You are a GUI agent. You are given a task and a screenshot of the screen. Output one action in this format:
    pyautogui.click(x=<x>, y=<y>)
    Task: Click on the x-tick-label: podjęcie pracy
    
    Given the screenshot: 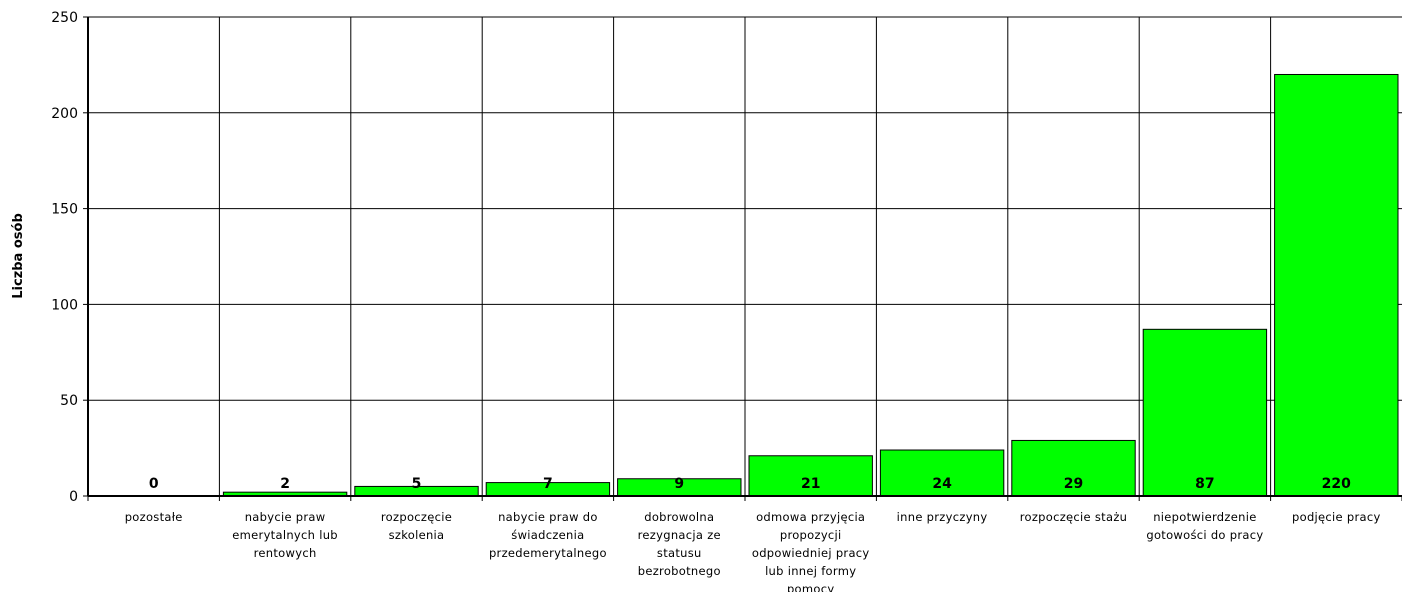 What is the action you would take?
    pyautogui.click(x=1336, y=517)
    